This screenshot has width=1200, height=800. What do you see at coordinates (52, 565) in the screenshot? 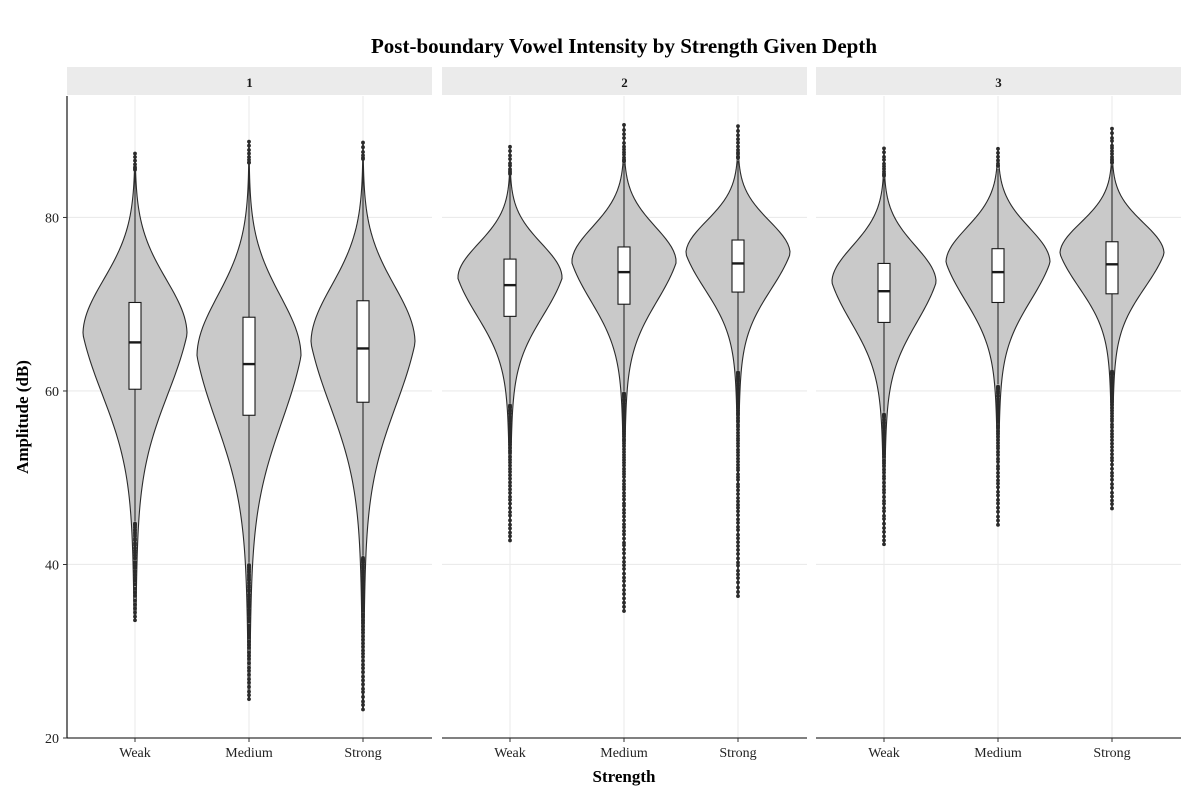
I see `y-tick-label-40: 40` at bounding box center [52, 565].